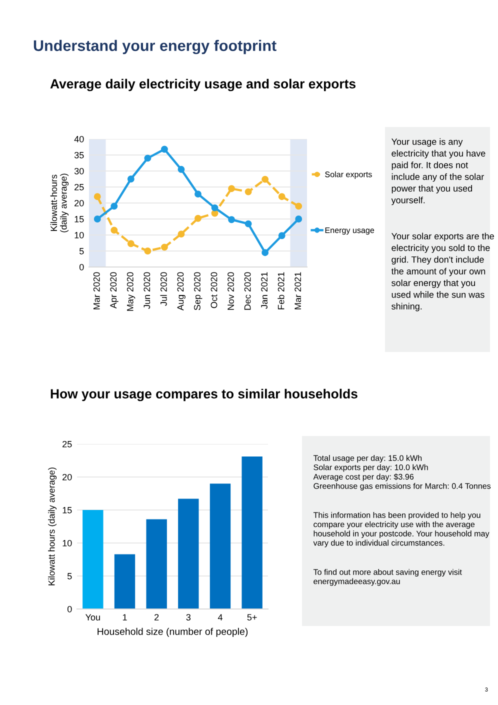 This screenshot has width=498, height=705. I want to click on x-tick-label: 5+, so click(252, 617).